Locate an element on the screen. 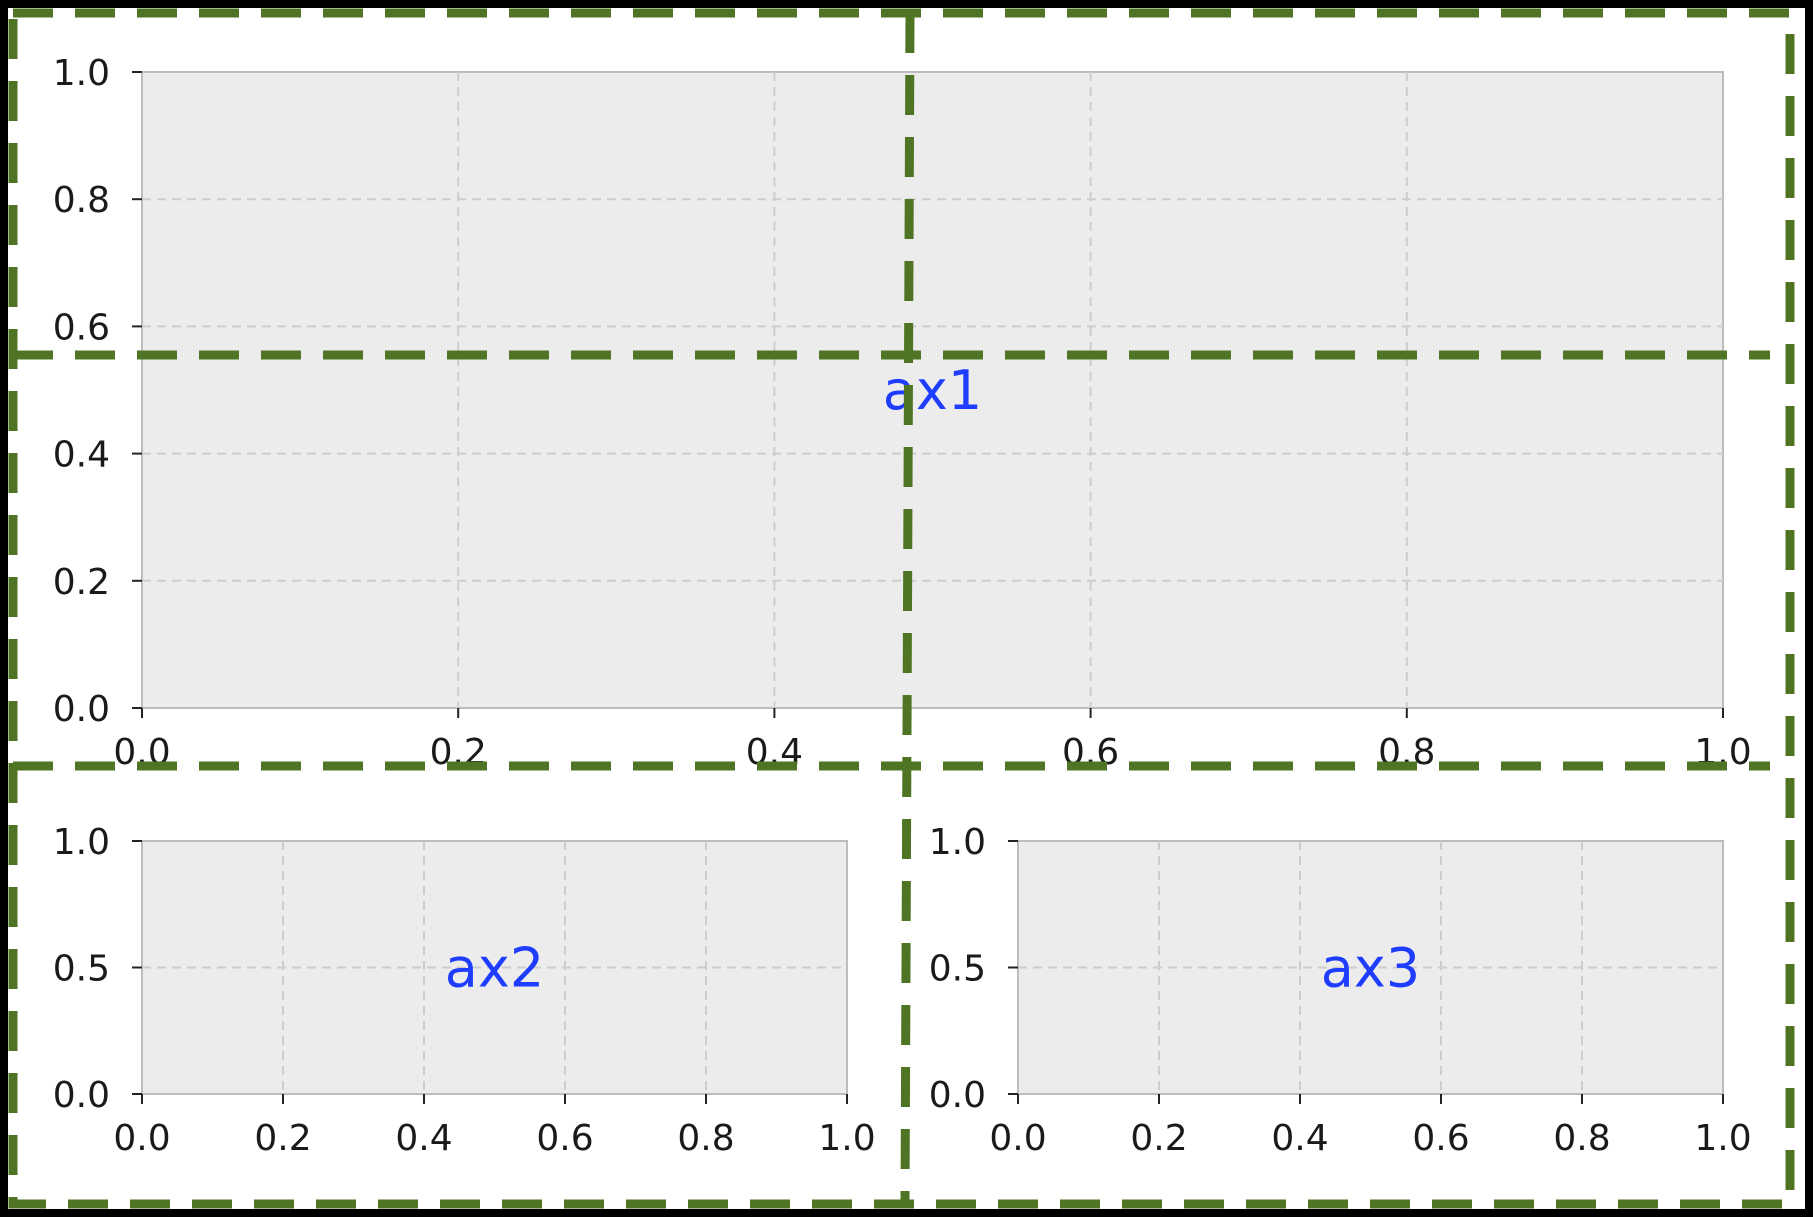  layout-guide-vertical is located at coordinates (907, 608).